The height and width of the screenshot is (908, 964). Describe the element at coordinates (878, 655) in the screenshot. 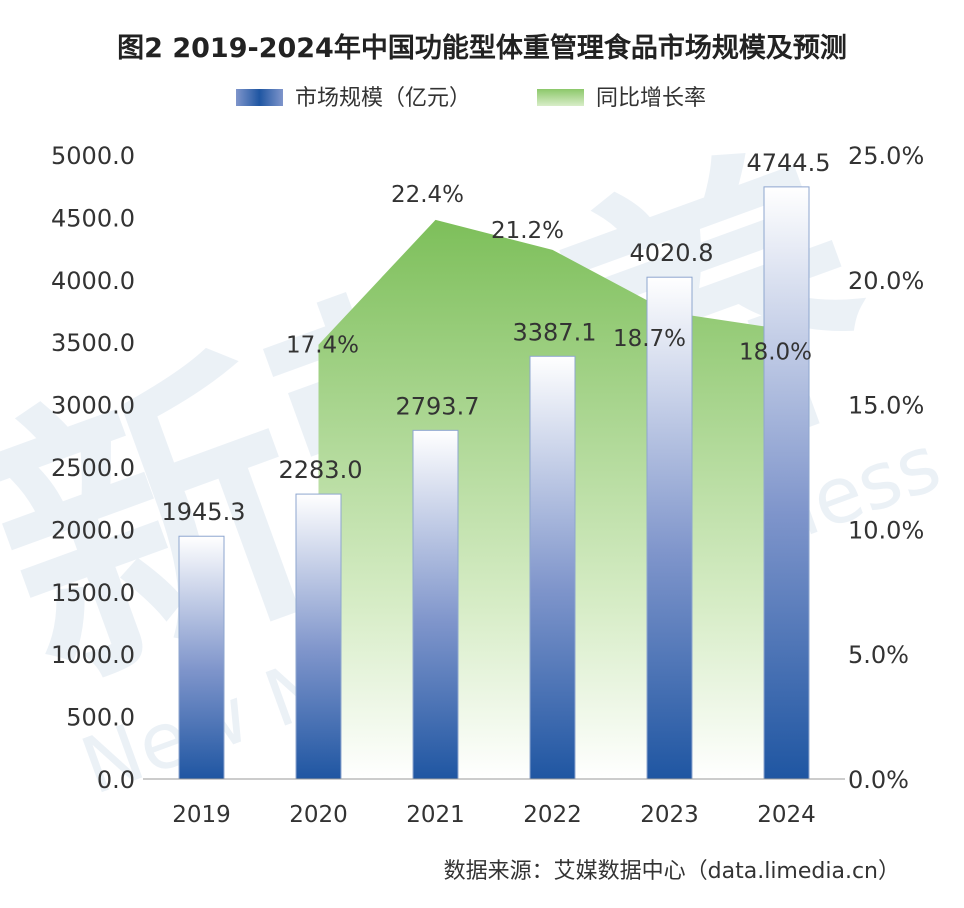

I see `y-right-tick: 5.0%` at that location.